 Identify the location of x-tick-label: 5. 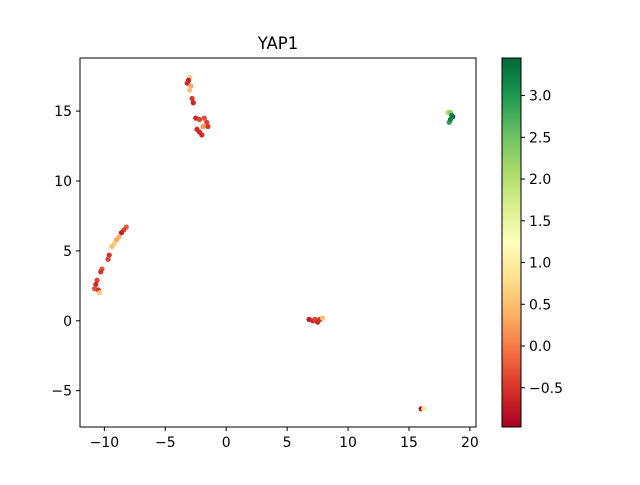
(287, 443).